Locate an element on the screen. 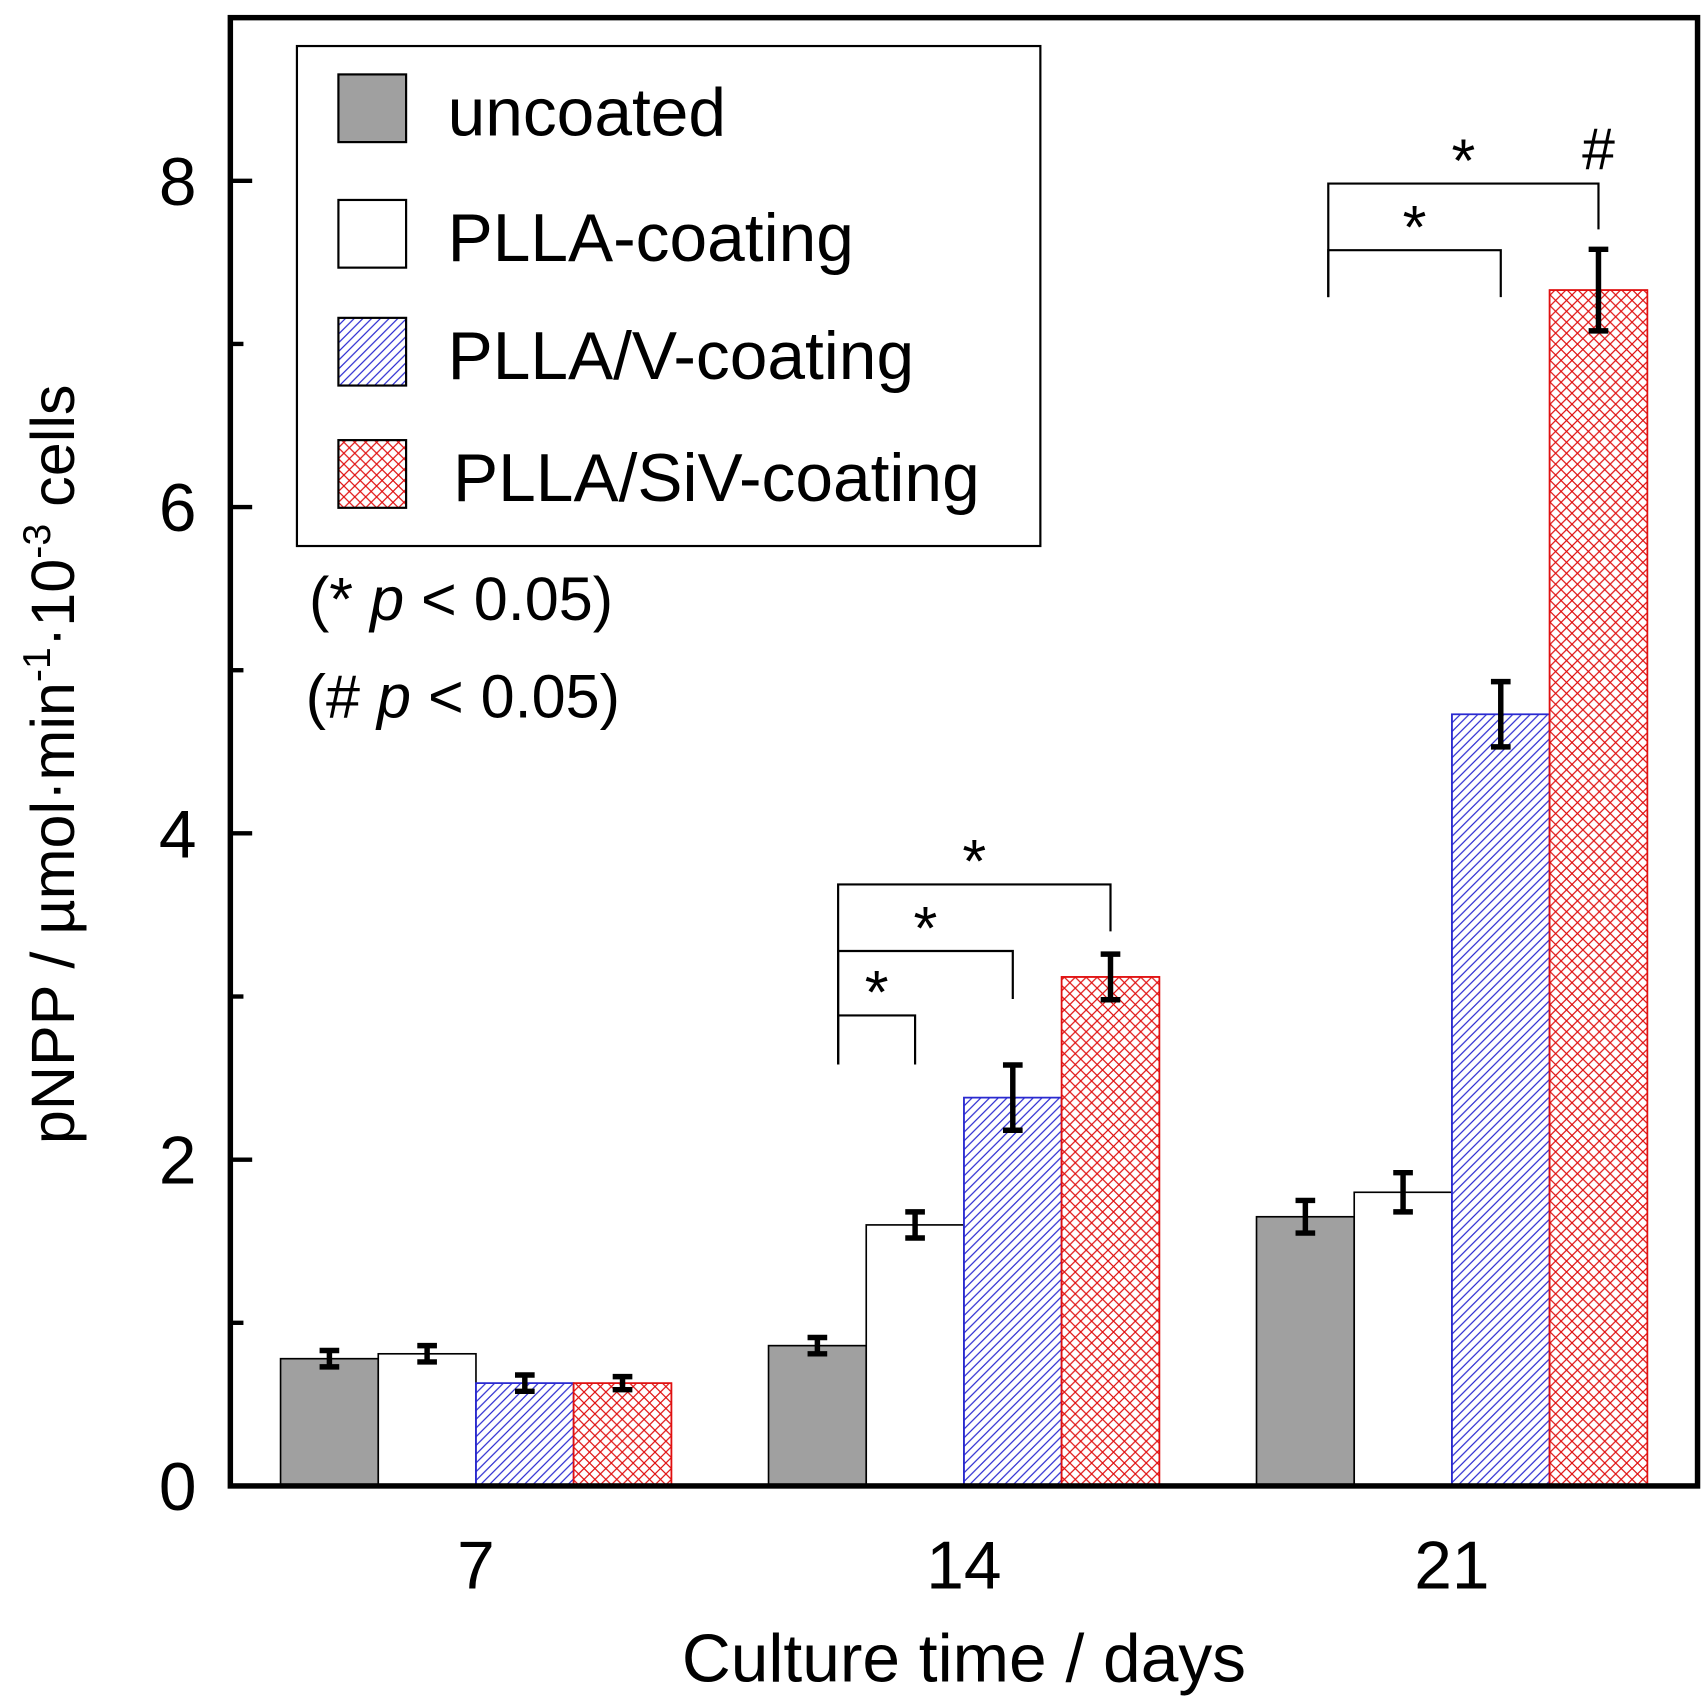 The height and width of the screenshot is (1699, 1703). legend-label: PLLA/V-coating is located at coordinates (681, 356).